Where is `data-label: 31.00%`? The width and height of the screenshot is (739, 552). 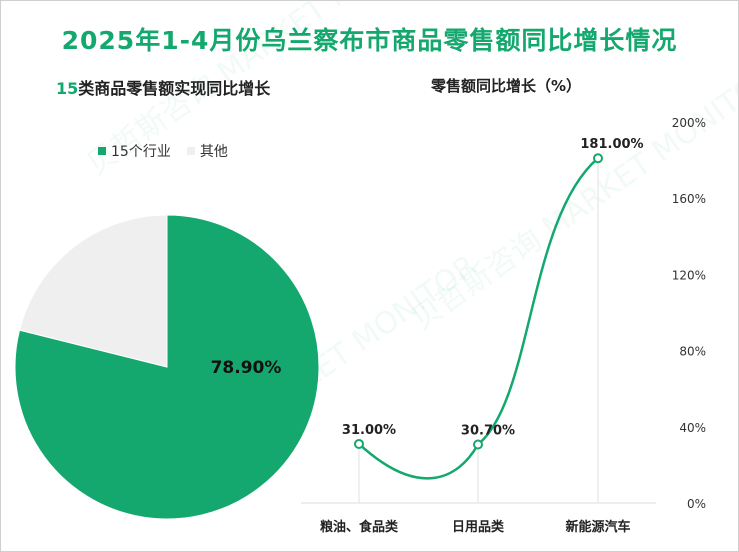 data-label: 31.00% is located at coordinates (369, 430).